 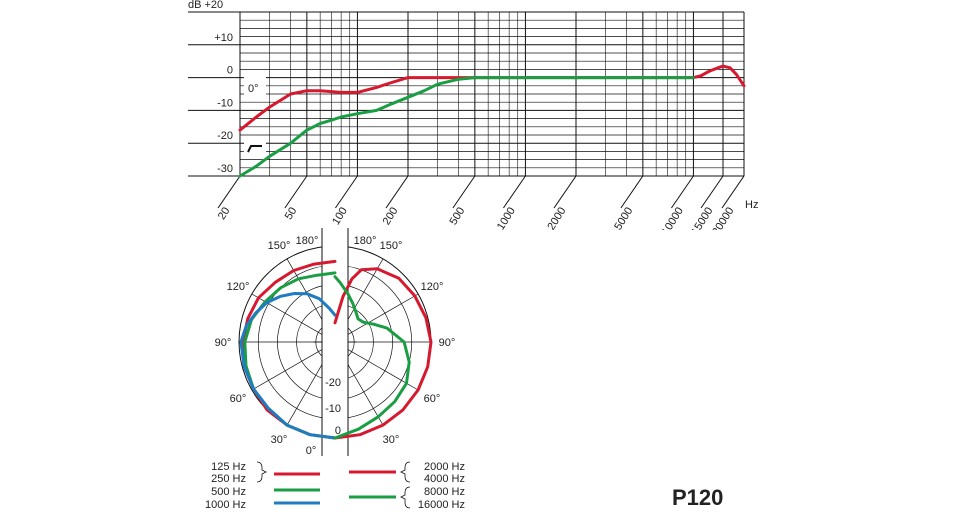 I want to click on legend-label: 500 Hz, so click(x=228, y=492).